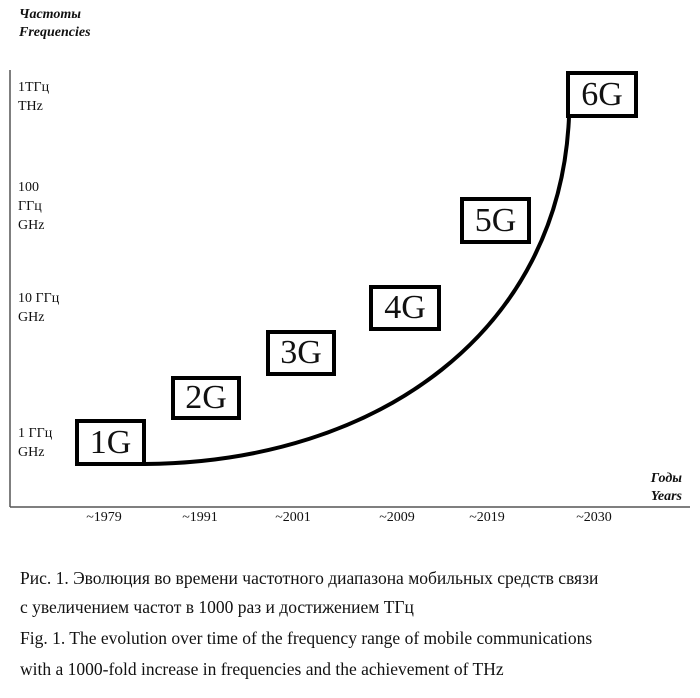 The height and width of the screenshot is (698, 700). What do you see at coordinates (206, 398) in the screenshot?
I see `generation-box-2g: 2G` at bounding box center [206, 398].